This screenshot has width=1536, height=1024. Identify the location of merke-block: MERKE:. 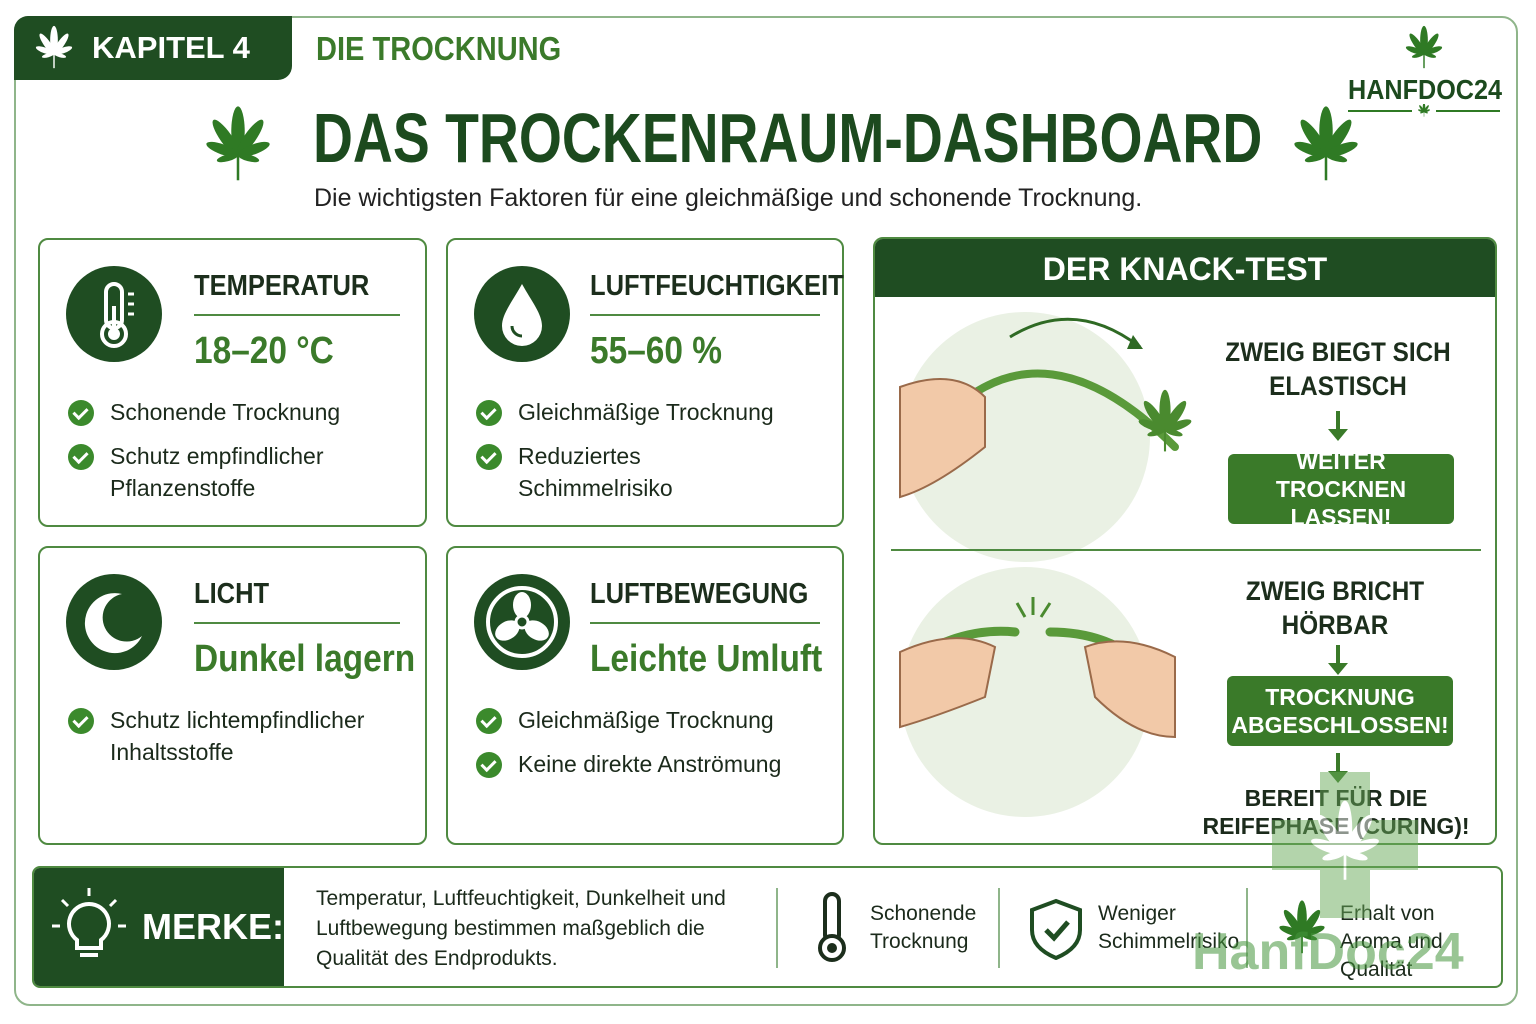
(159, 927).